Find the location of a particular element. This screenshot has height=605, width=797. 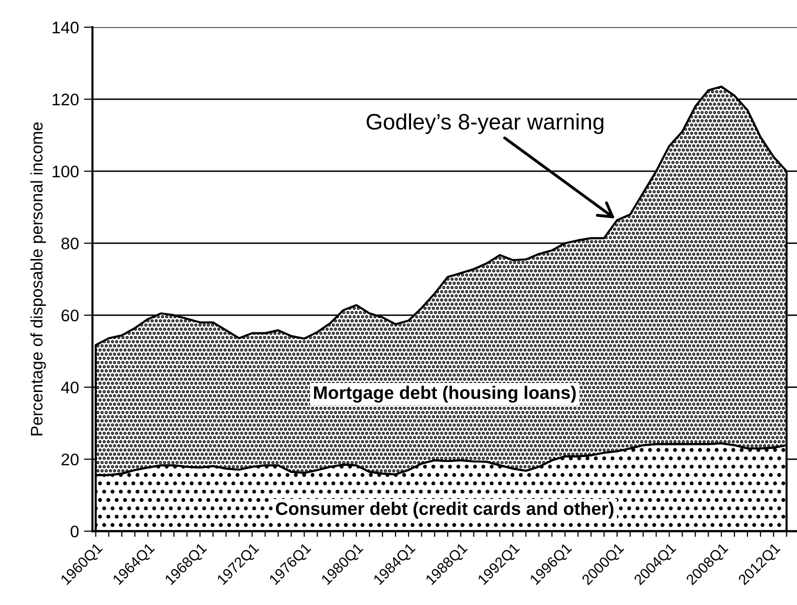

y-tick-label: 0 is located at coordinates (74, 532).